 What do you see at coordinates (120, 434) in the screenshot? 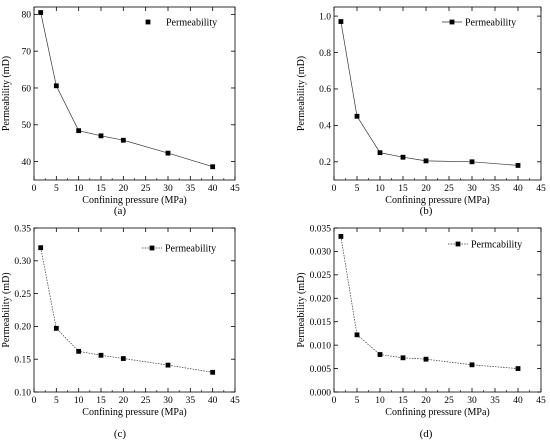
I see `panel-caption: (c)` at bounding box center [120, 434].